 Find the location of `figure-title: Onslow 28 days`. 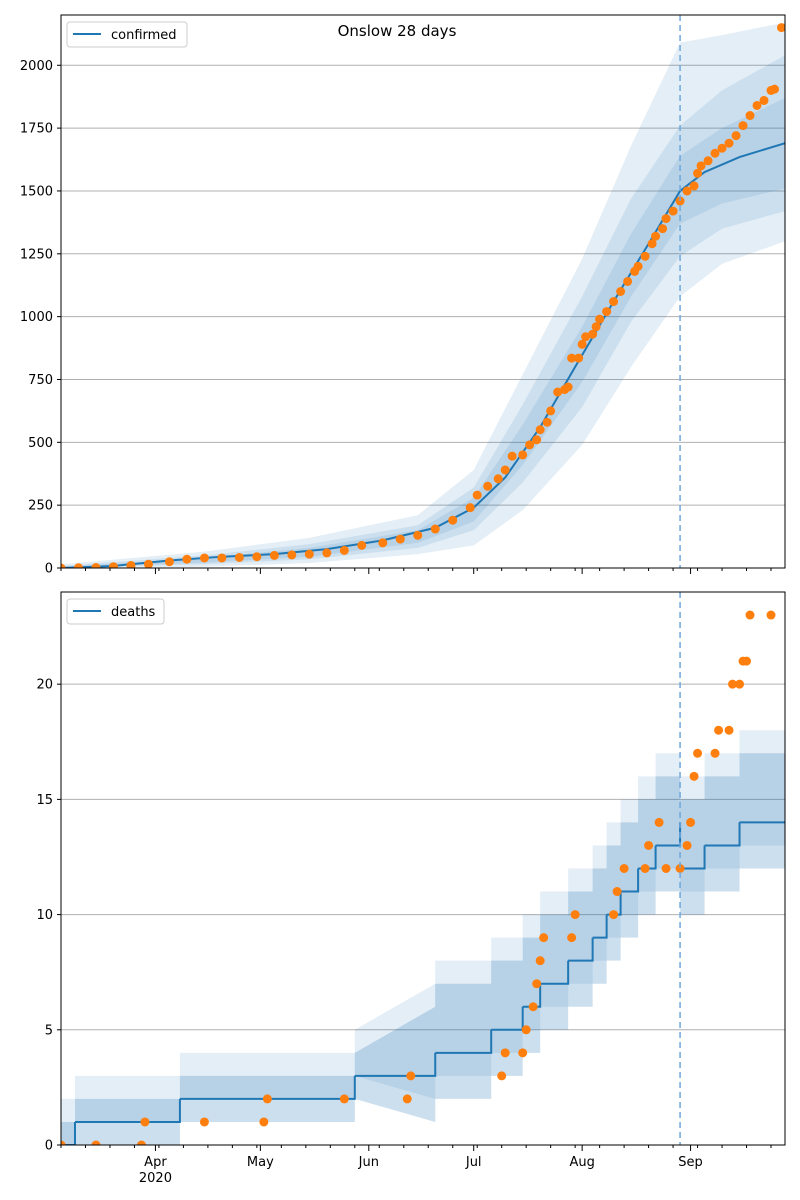

figure-title: Onslow 28 days is located at coordinates (397, 31).